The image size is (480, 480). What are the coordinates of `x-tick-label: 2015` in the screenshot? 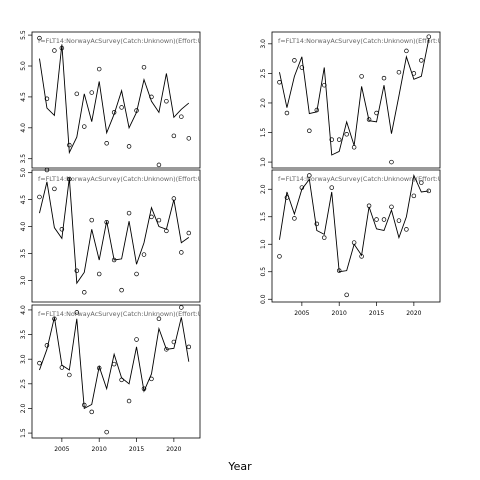 It's located at (136, 449).